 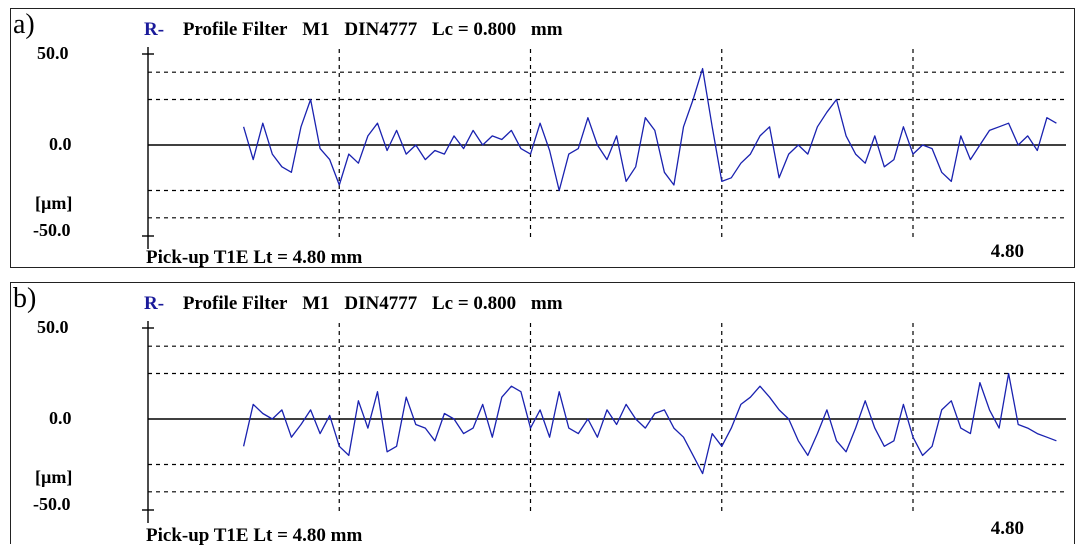 I want to click on panel-label: b), so click(x=25, y=298).